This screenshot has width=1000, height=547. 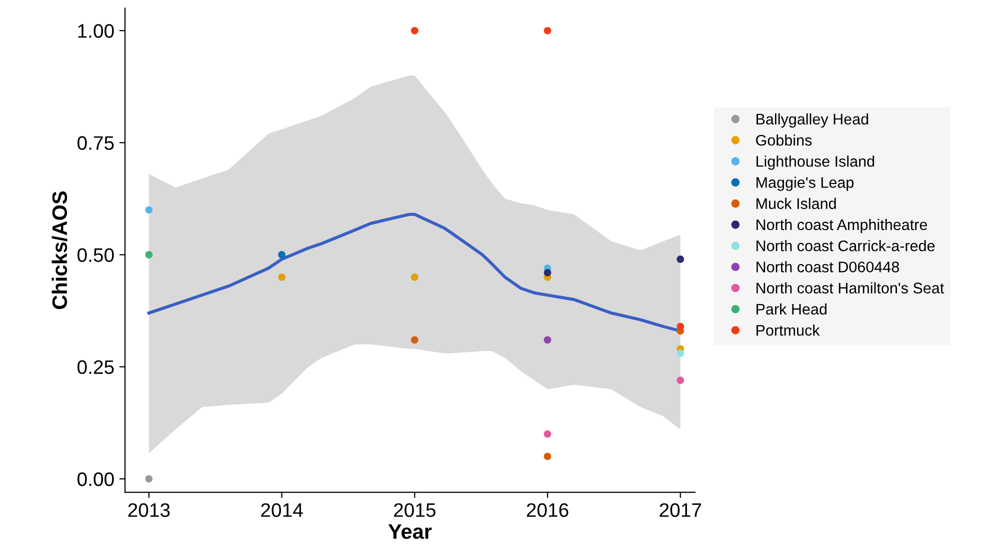 I want to click on legend-label: Maggie's Leap, so click(x=805, y=183).